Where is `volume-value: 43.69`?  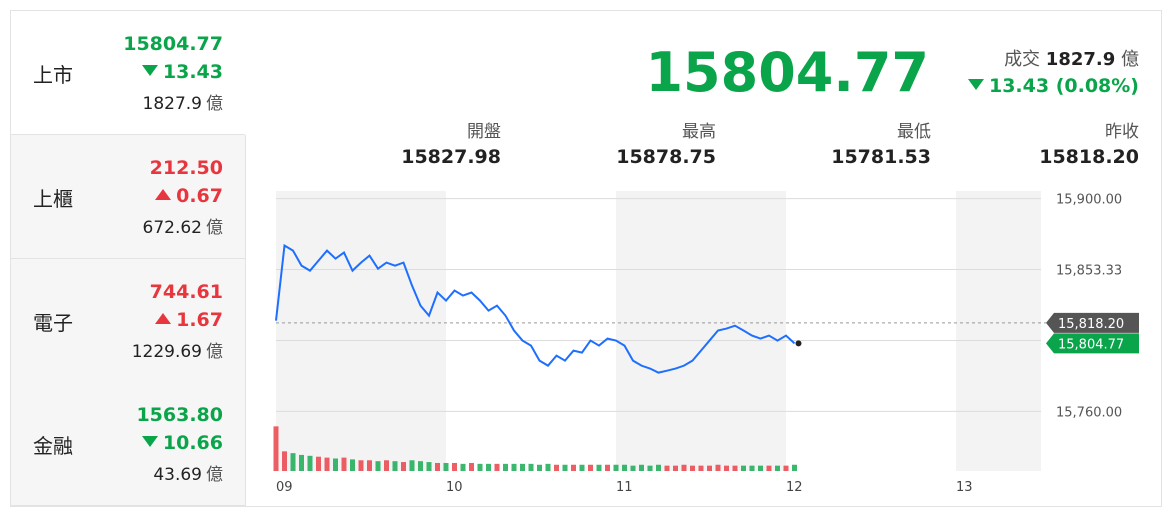
volume-value: 43.69 is located at coordinates (177, 475).